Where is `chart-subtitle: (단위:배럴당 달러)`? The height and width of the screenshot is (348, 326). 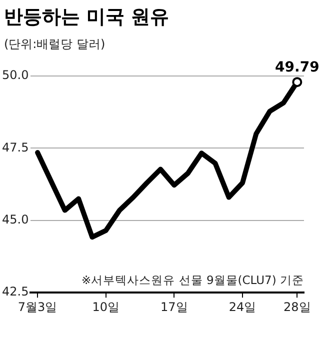
chart-subtitle: (단위:배럴당 달러) is located at coordinates (55, 44).